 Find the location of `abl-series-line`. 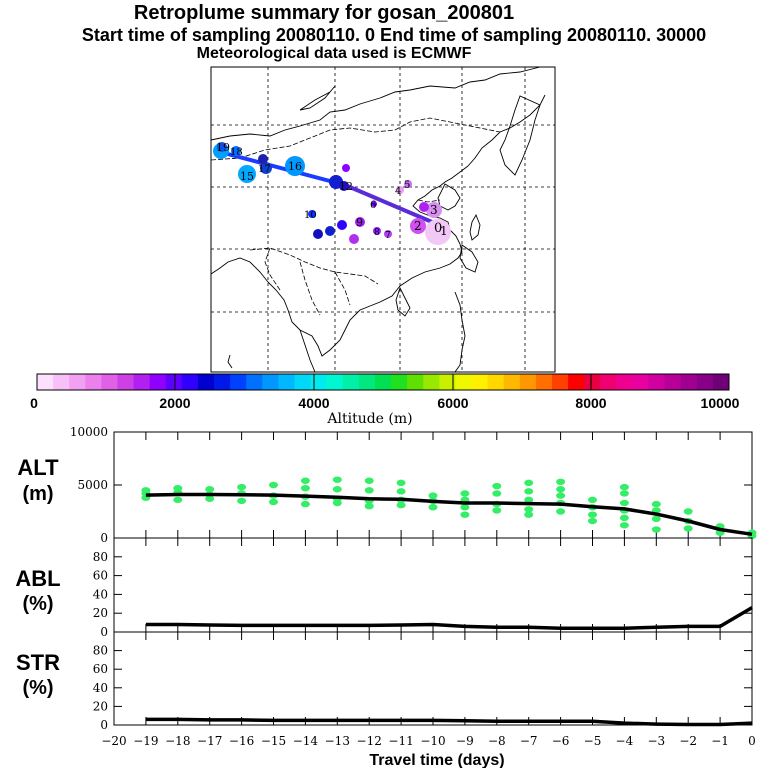

abl-series-line is located at coordinates (449, 618).